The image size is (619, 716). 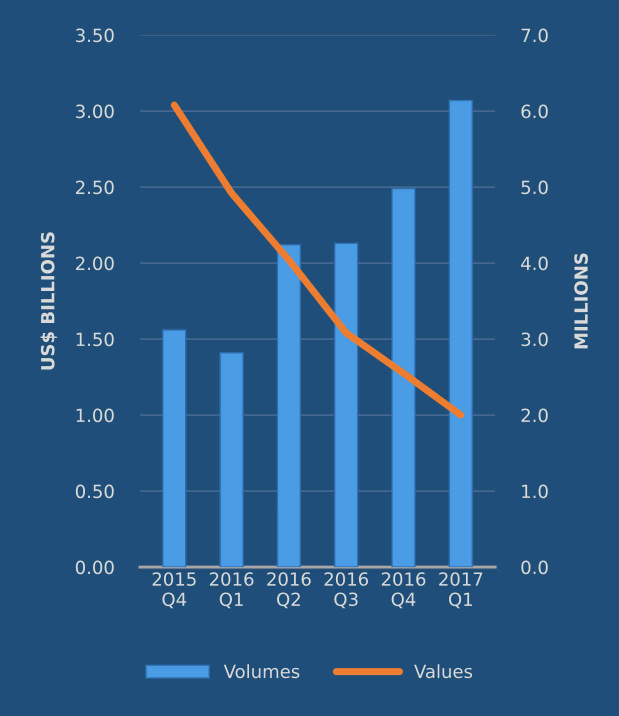 What do you see at coordinates (534, 263) in the screenshot?
I see `y2-tick-label: 4.0` at bounding box center [534, 263].